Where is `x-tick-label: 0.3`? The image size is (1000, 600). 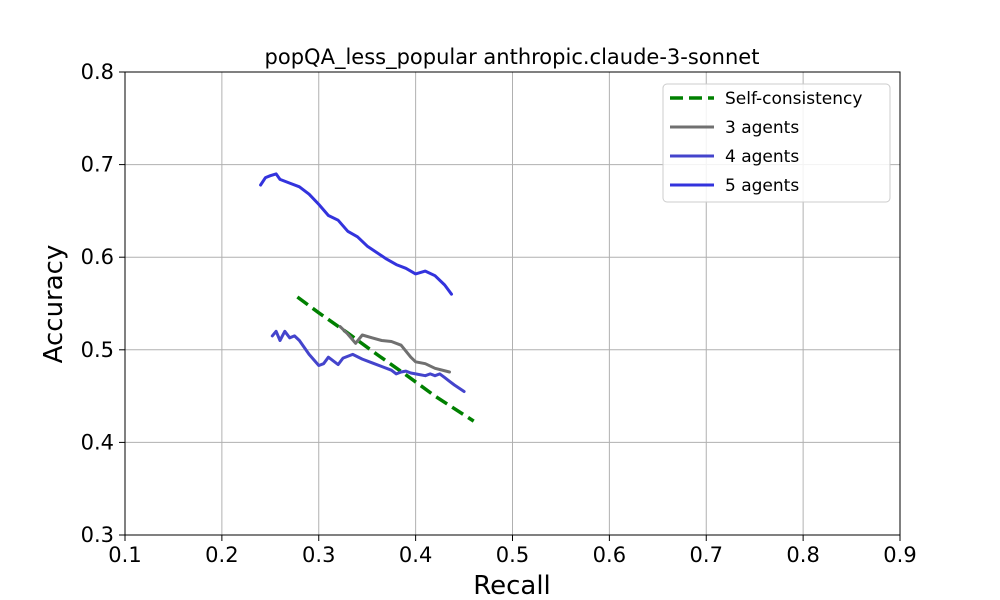
x-tick-label: 0.3 is located at coordinates (318, 555).